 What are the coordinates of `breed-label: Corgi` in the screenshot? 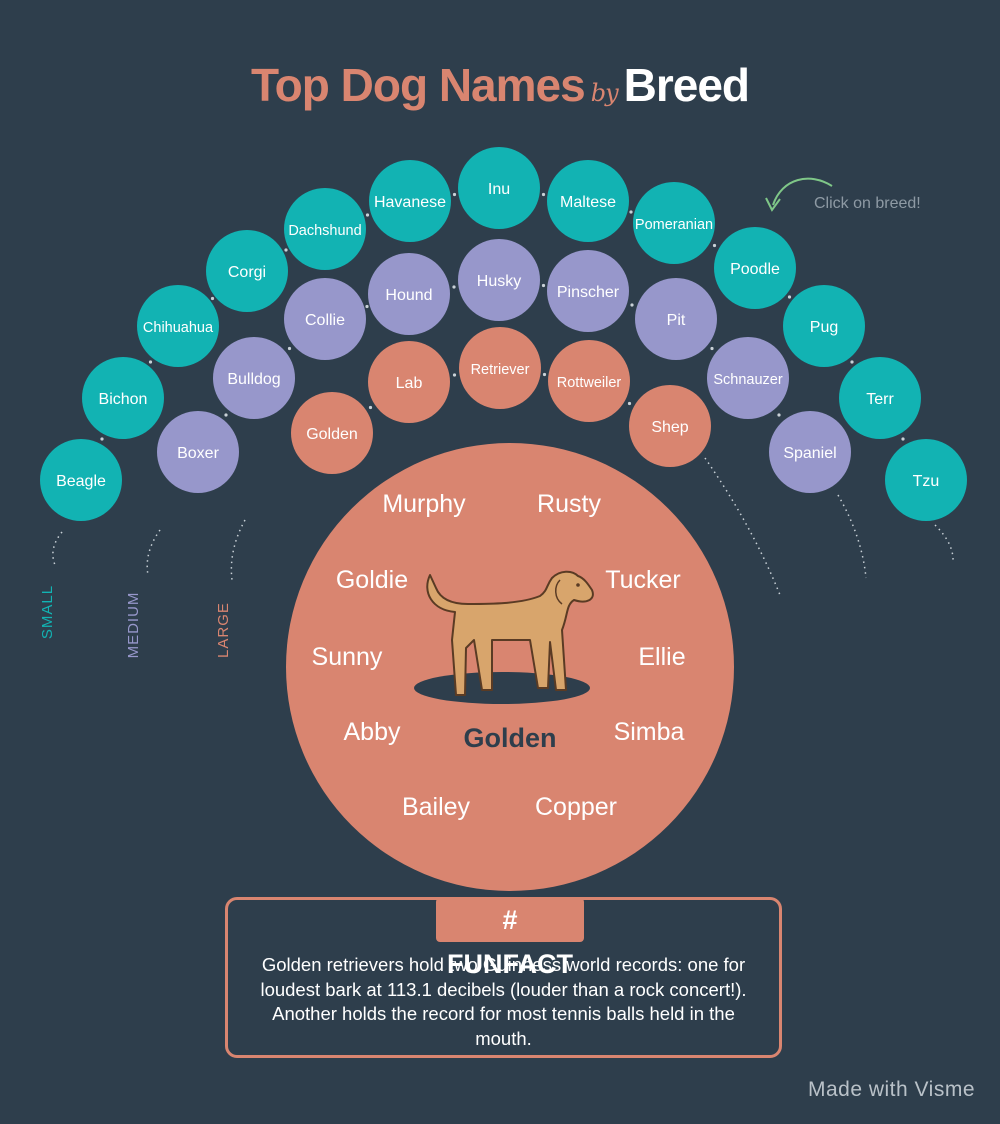 It's located at (247, 272).